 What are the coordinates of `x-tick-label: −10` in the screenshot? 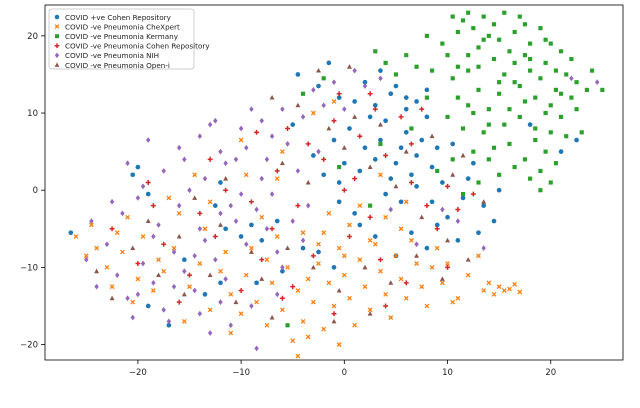 It's located at (241, 373).